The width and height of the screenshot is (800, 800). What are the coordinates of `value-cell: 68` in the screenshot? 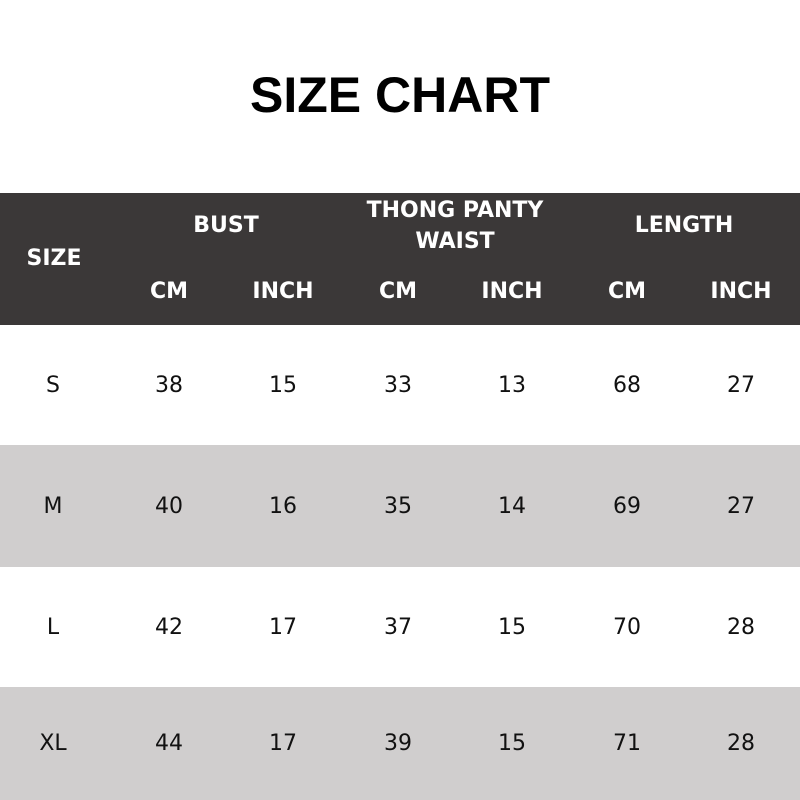 It's located at (627, 385).